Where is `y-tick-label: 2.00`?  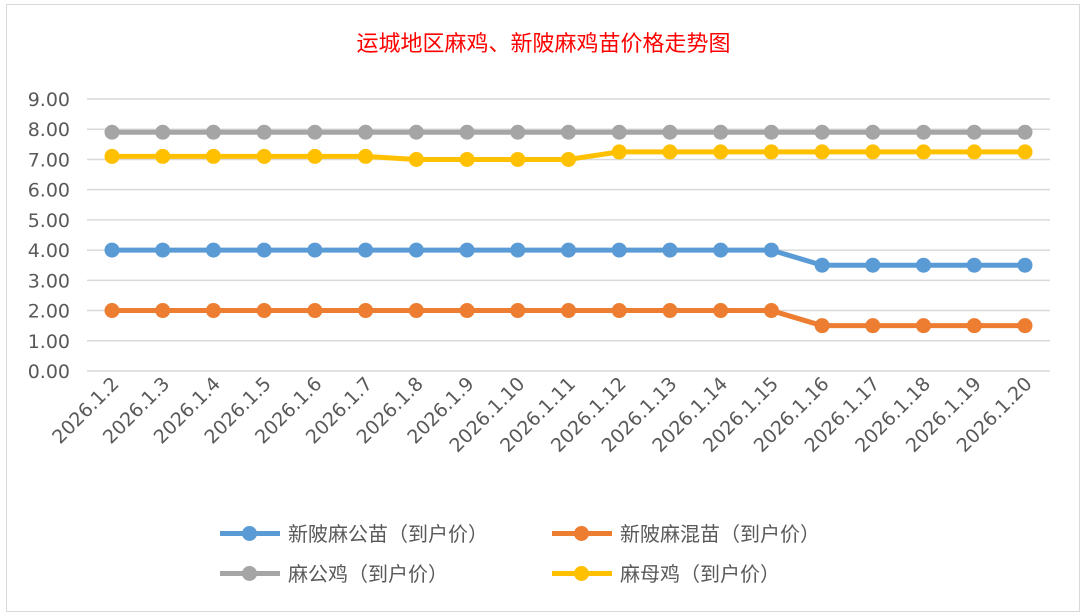 y-tick-label: 2.00 is located at coordinates (49, 312).